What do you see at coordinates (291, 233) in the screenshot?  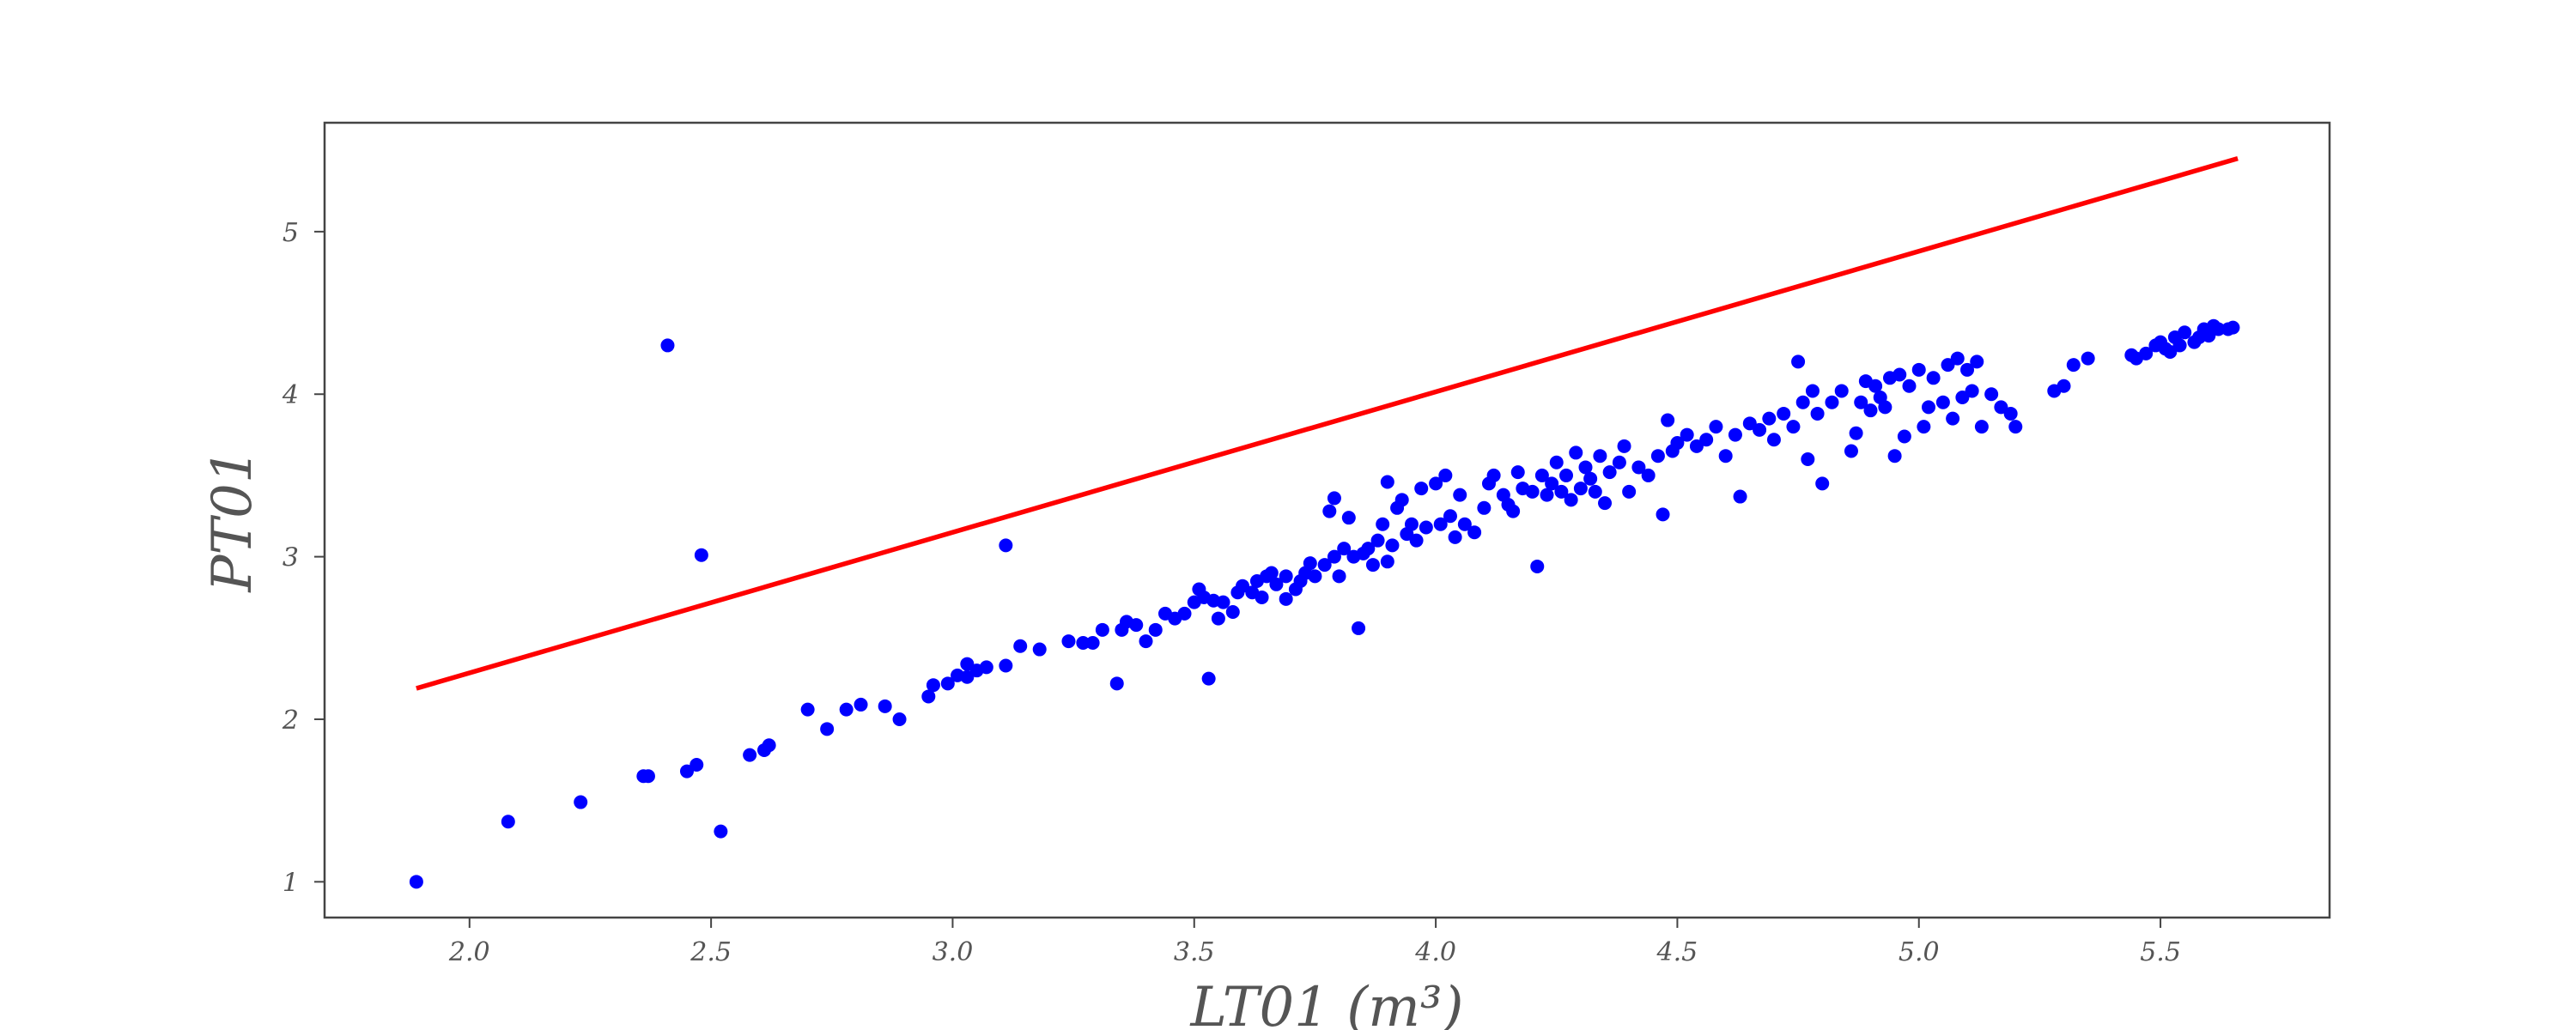 I see `y-tick-label: 5` at bounding box center [291, 233].